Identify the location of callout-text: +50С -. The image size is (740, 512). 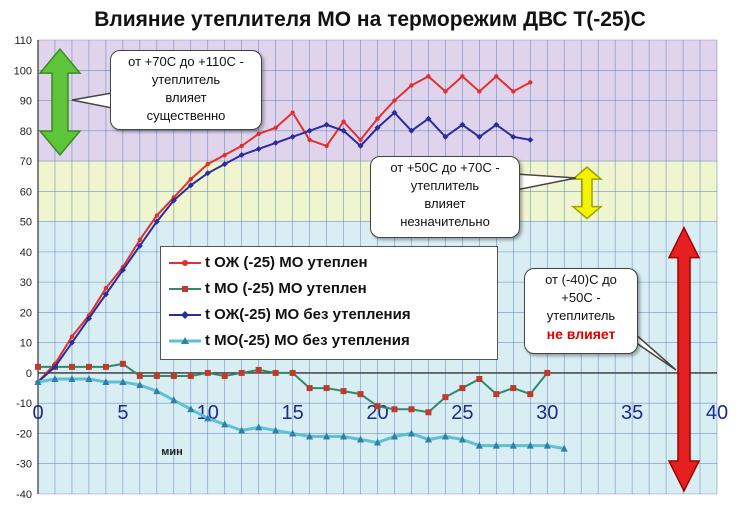
(581, 297).